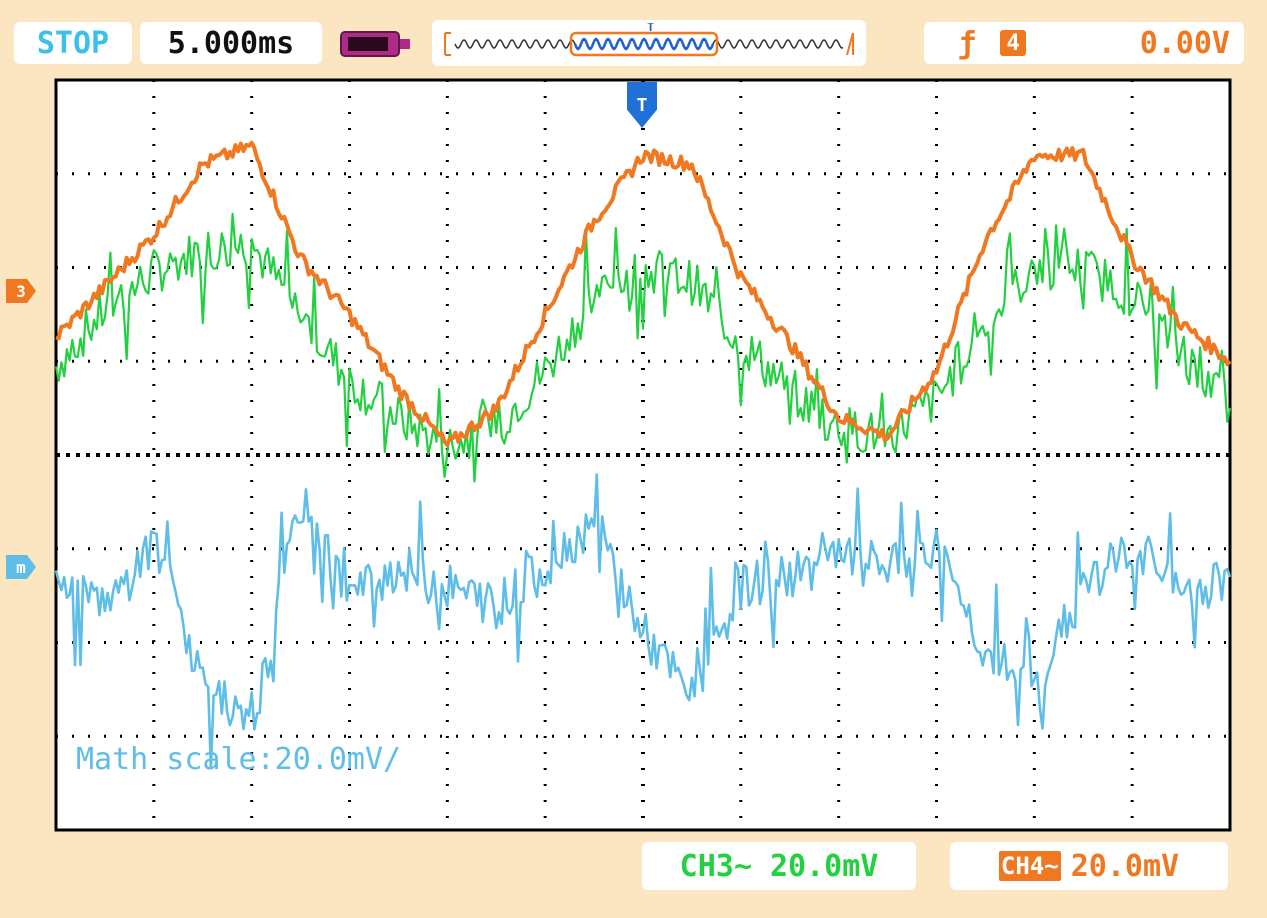 The height and width of the screenshot is (918, 1267). I want to click on svg-text: T, so click(650, 28).